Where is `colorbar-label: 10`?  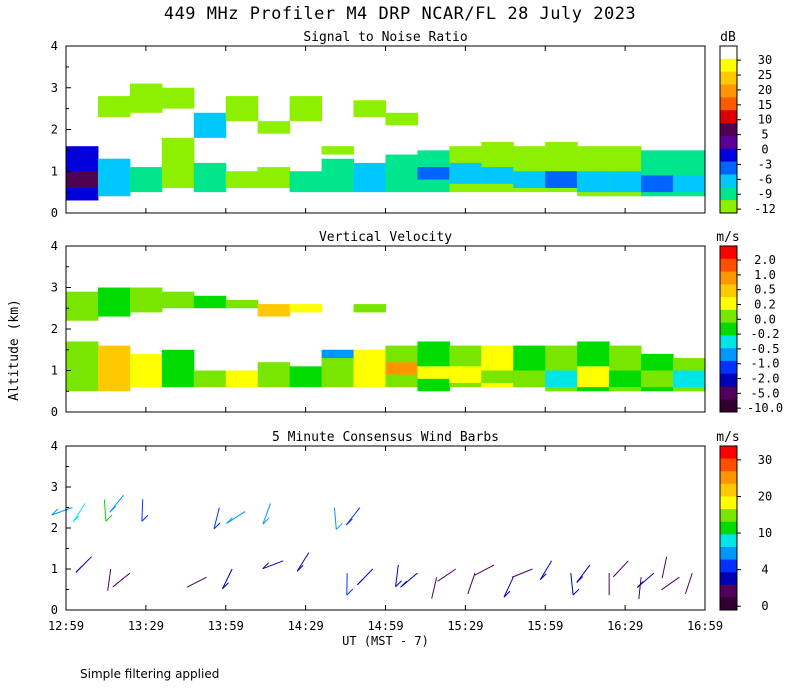
colorbar-label: 10 is located at coordinates (765, 533).